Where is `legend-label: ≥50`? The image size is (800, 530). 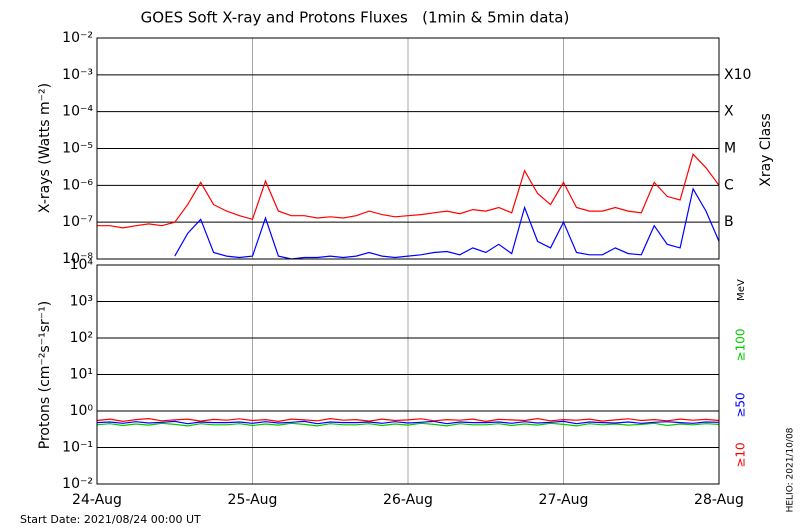
legend-label: ≥50 is located at coordinates (741, 404).